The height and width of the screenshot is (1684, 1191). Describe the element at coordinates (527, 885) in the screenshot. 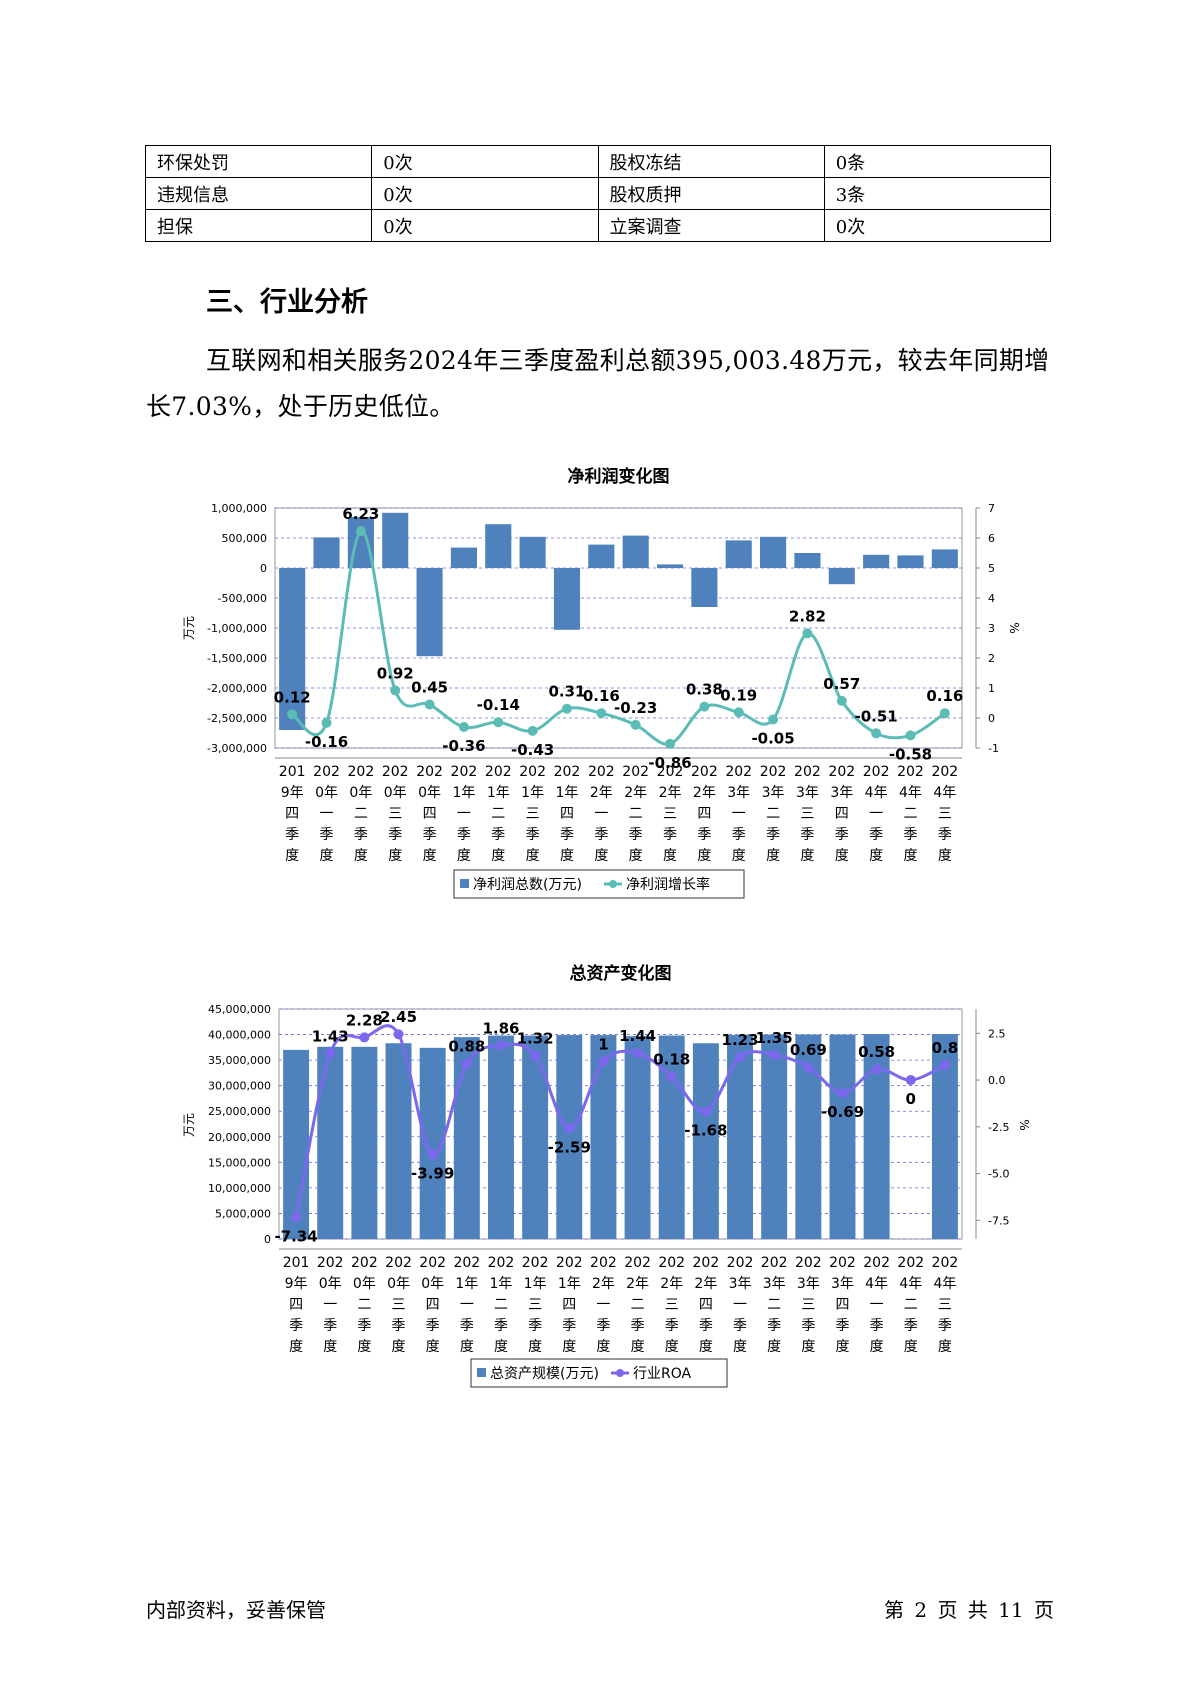

I see `legend-bar-label: 净利润总数(万元)` at that location.